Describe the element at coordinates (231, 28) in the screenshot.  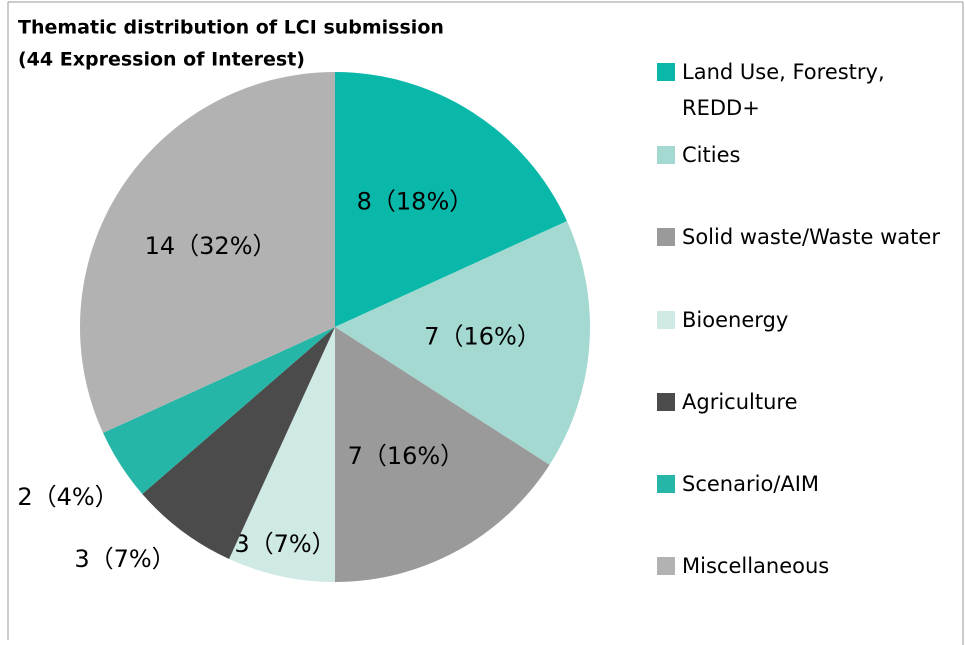
I see `chart-title: Thematic distribution of LCI submission` at that location.